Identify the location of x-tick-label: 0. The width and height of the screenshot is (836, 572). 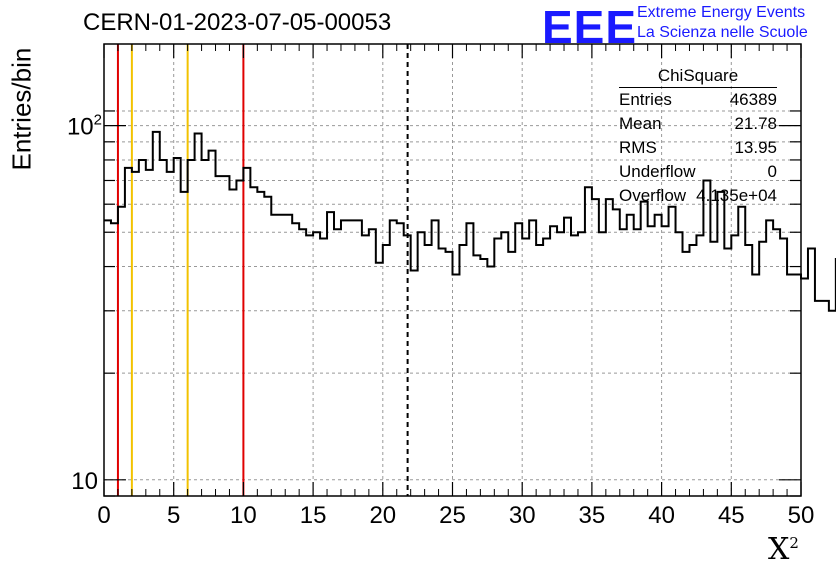
(103, 515).